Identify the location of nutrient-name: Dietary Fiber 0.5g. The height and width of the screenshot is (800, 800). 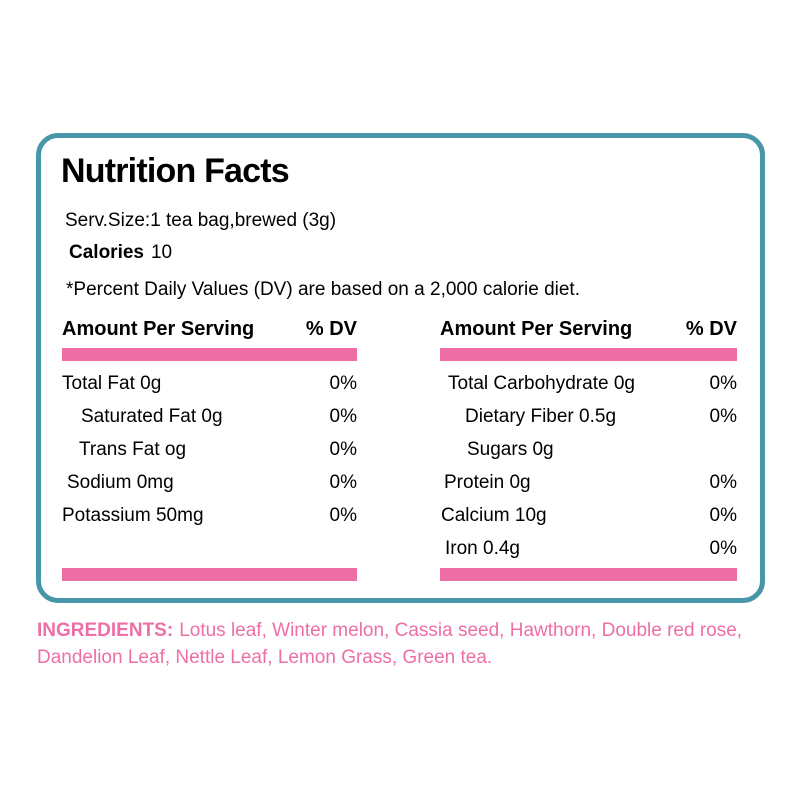
(541, 416).